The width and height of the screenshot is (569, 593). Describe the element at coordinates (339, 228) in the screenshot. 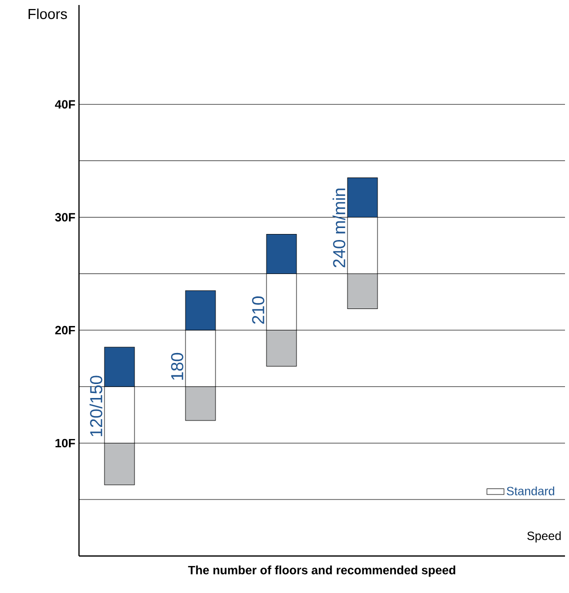

I see `annotation: 240 m/min` at that location.